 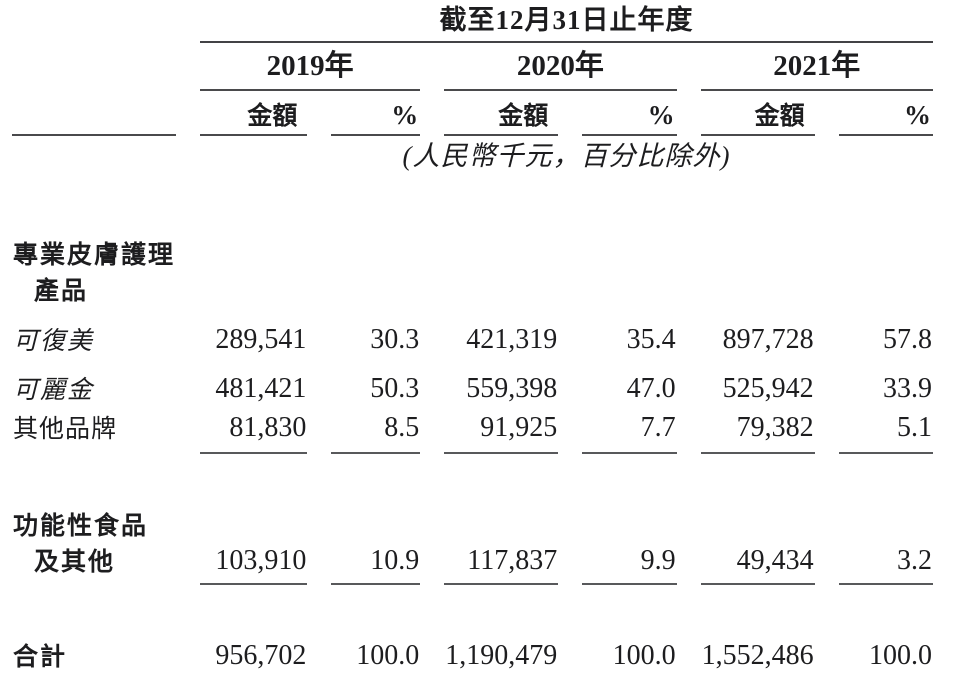 I want to click on percent-header-2020: %, so click(x=629, y=114).